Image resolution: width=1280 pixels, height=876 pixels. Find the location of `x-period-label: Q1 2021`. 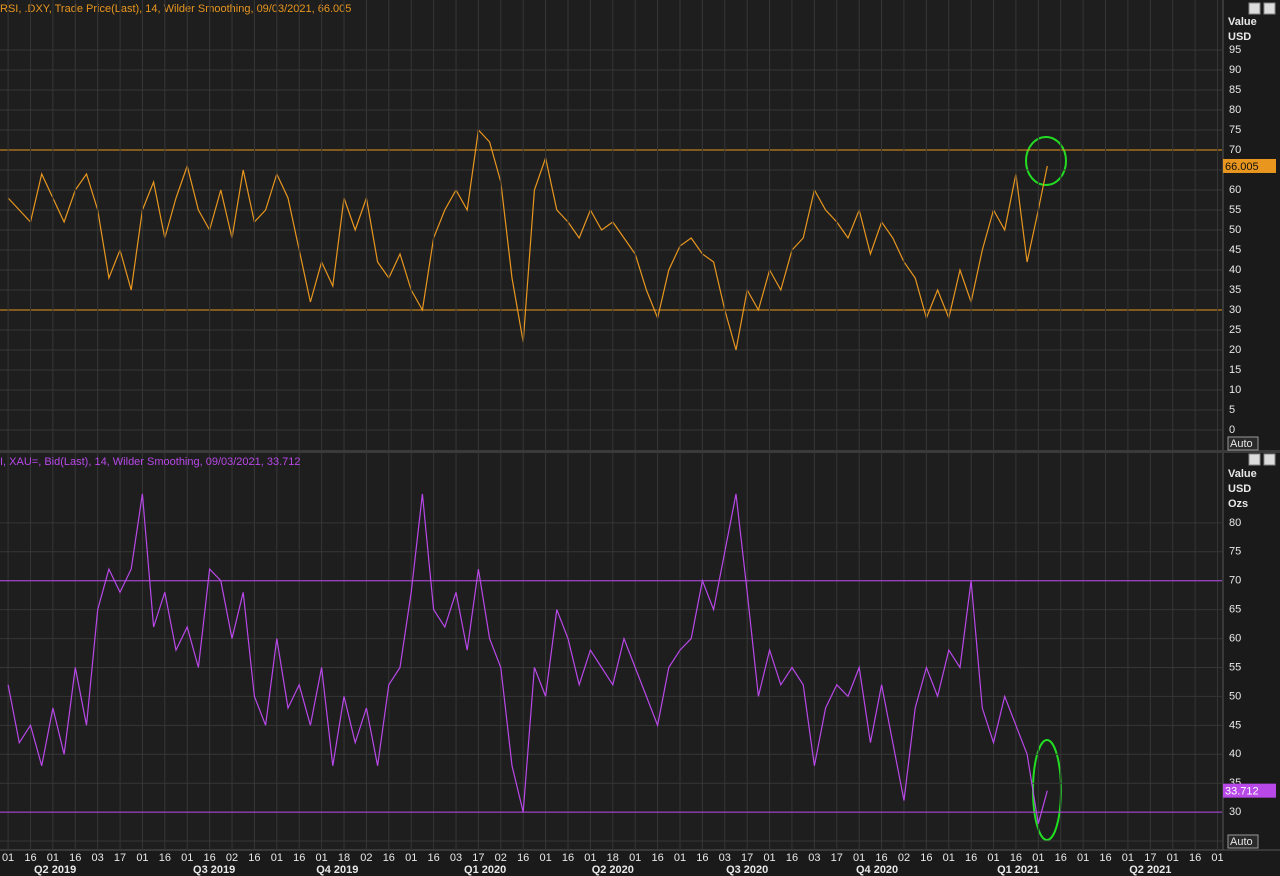

x-period-label: Q1 2021 is located at coordinates (1018, 870).